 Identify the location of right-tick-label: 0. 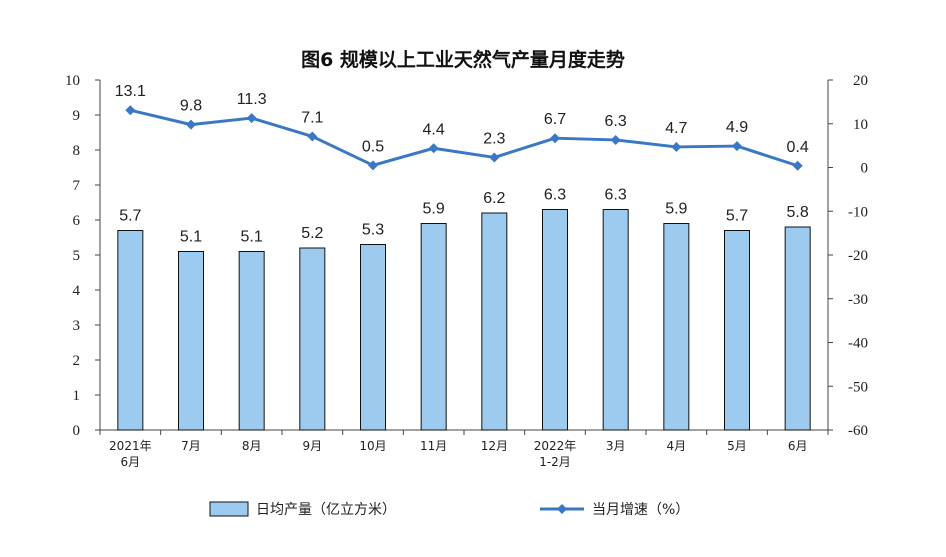
(865, 169).